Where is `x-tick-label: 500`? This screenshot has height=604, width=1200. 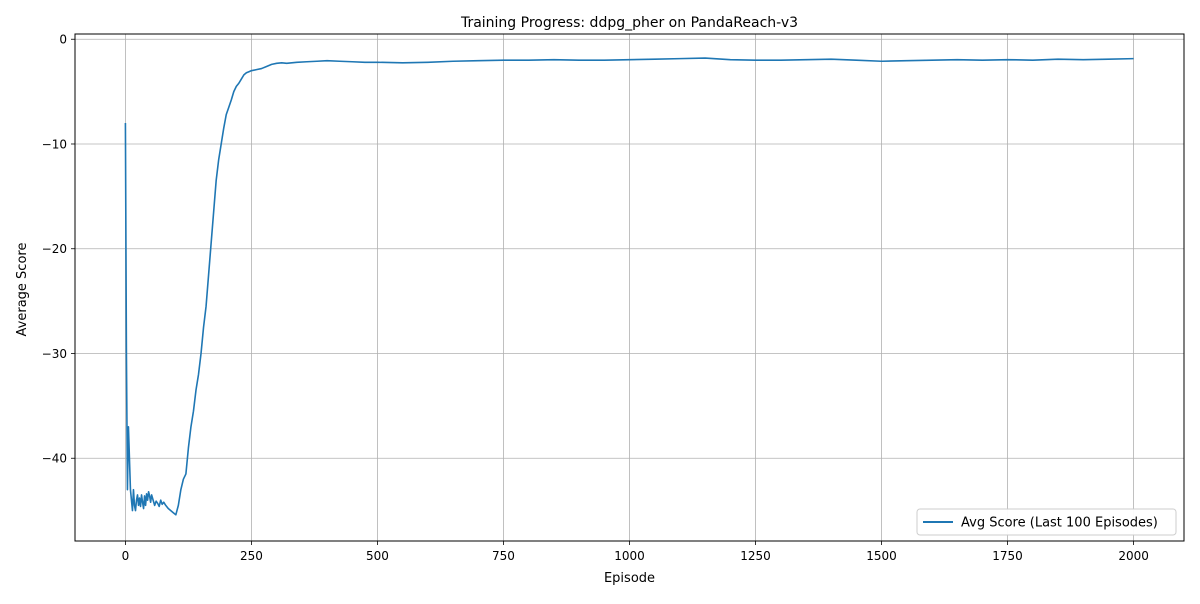
x-tick-label: 500 is located at coordinates (377, 556).